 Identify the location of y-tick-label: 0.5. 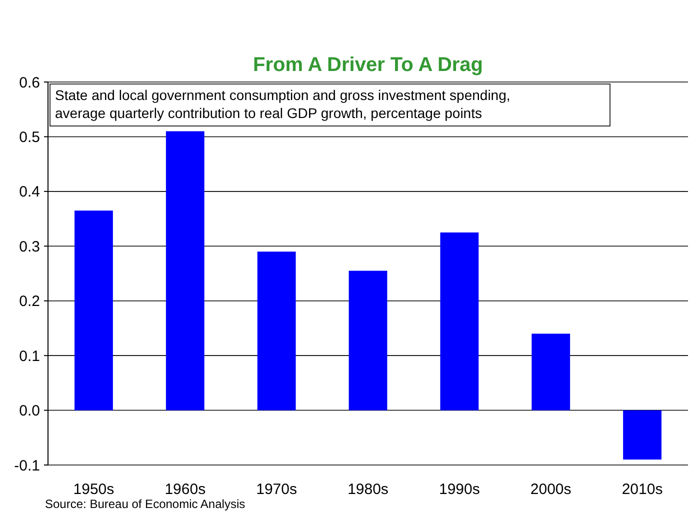
(29, 137).